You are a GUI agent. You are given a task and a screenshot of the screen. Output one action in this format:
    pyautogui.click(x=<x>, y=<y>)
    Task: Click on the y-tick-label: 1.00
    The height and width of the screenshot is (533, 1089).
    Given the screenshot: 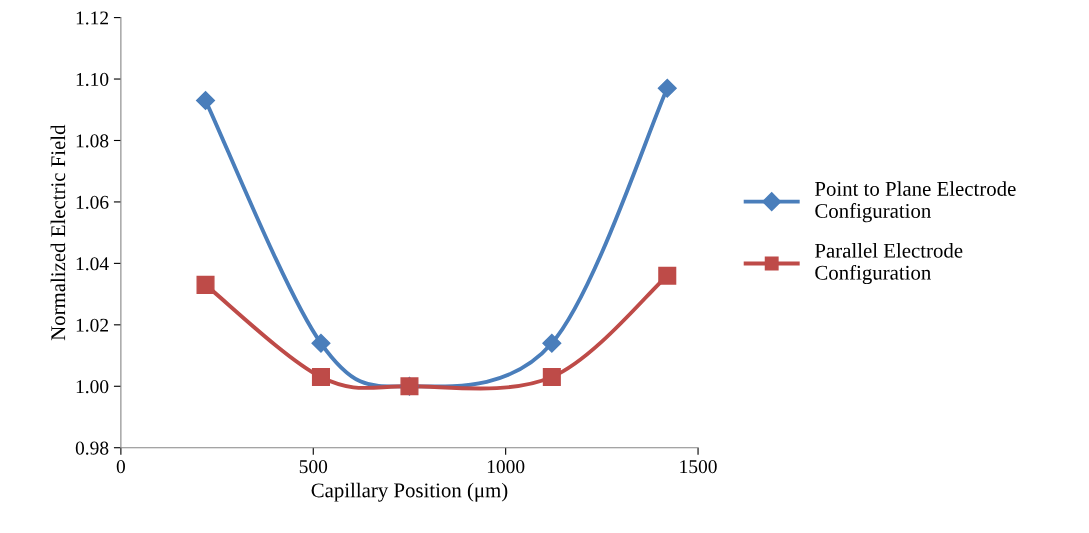 What is the action you would take?
    pyautogui.click(x=92, y=387)
    